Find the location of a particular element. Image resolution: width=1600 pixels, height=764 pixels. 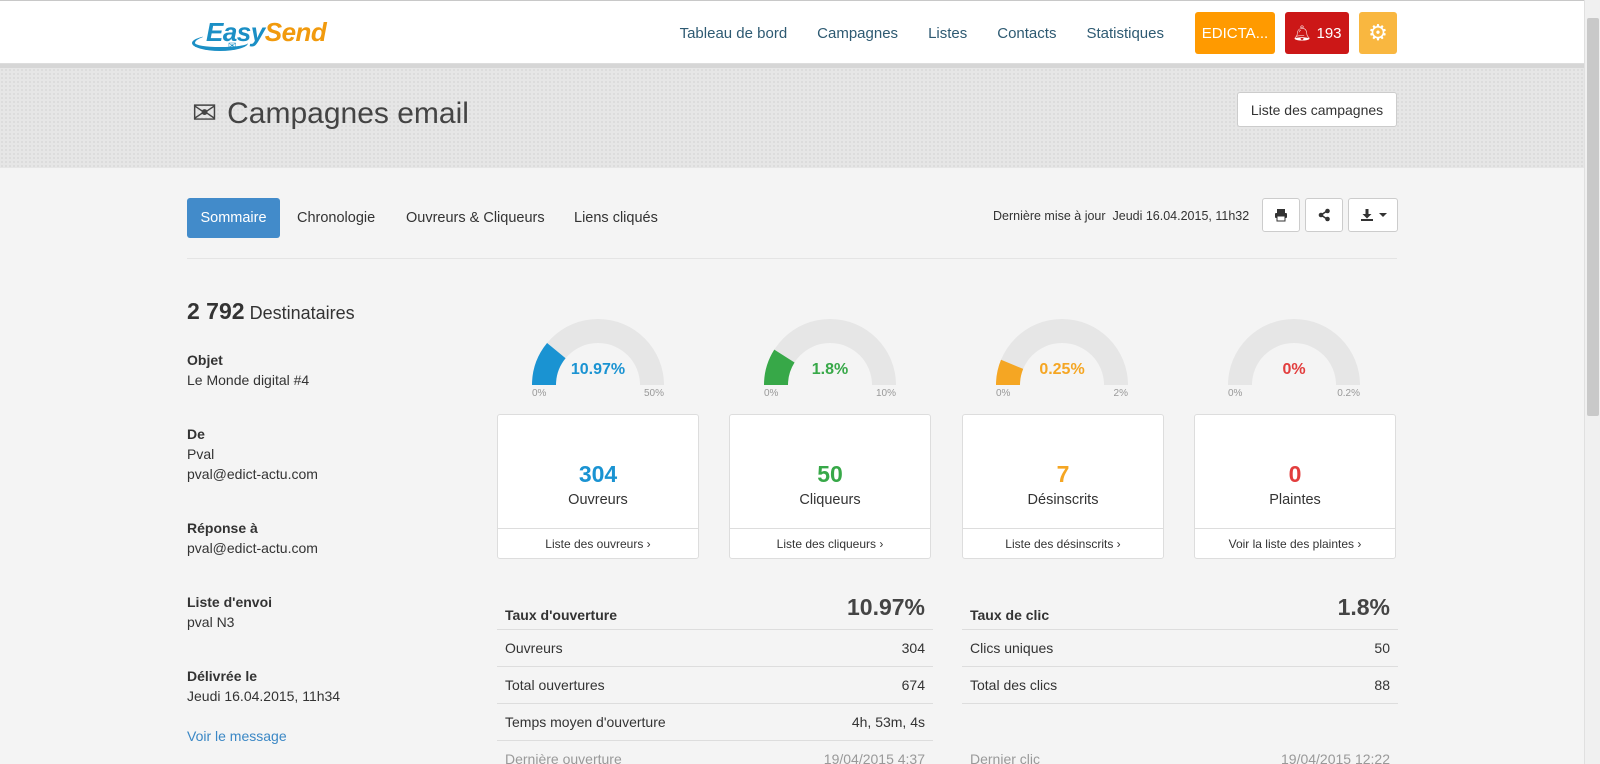

logo-text-send: Send is located at coordinates (295, 32).